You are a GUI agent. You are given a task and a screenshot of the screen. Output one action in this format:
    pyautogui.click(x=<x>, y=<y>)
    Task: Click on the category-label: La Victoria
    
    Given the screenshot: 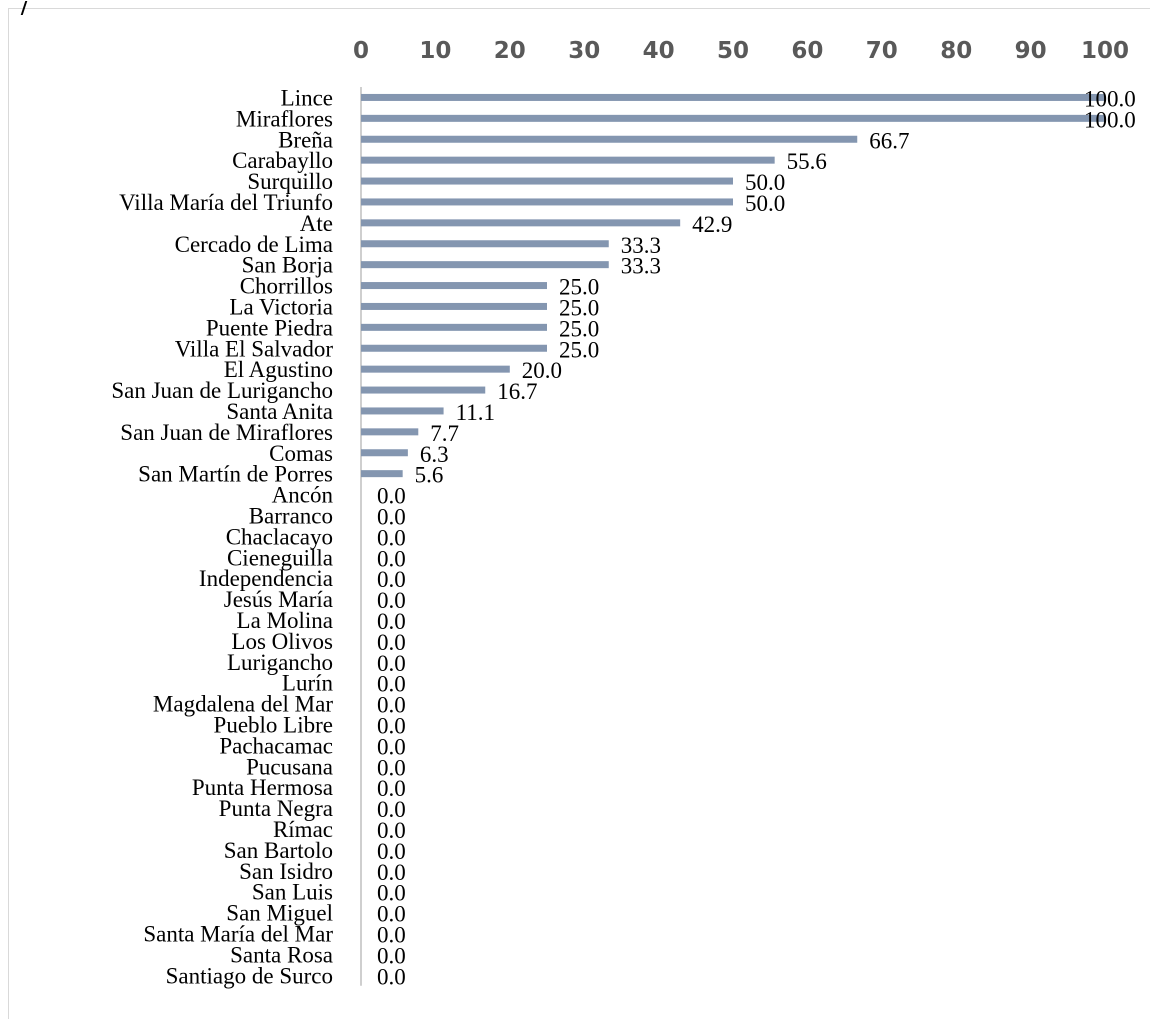 What is the action you would take?
    pyautogui.click(x=281, y=306)
    